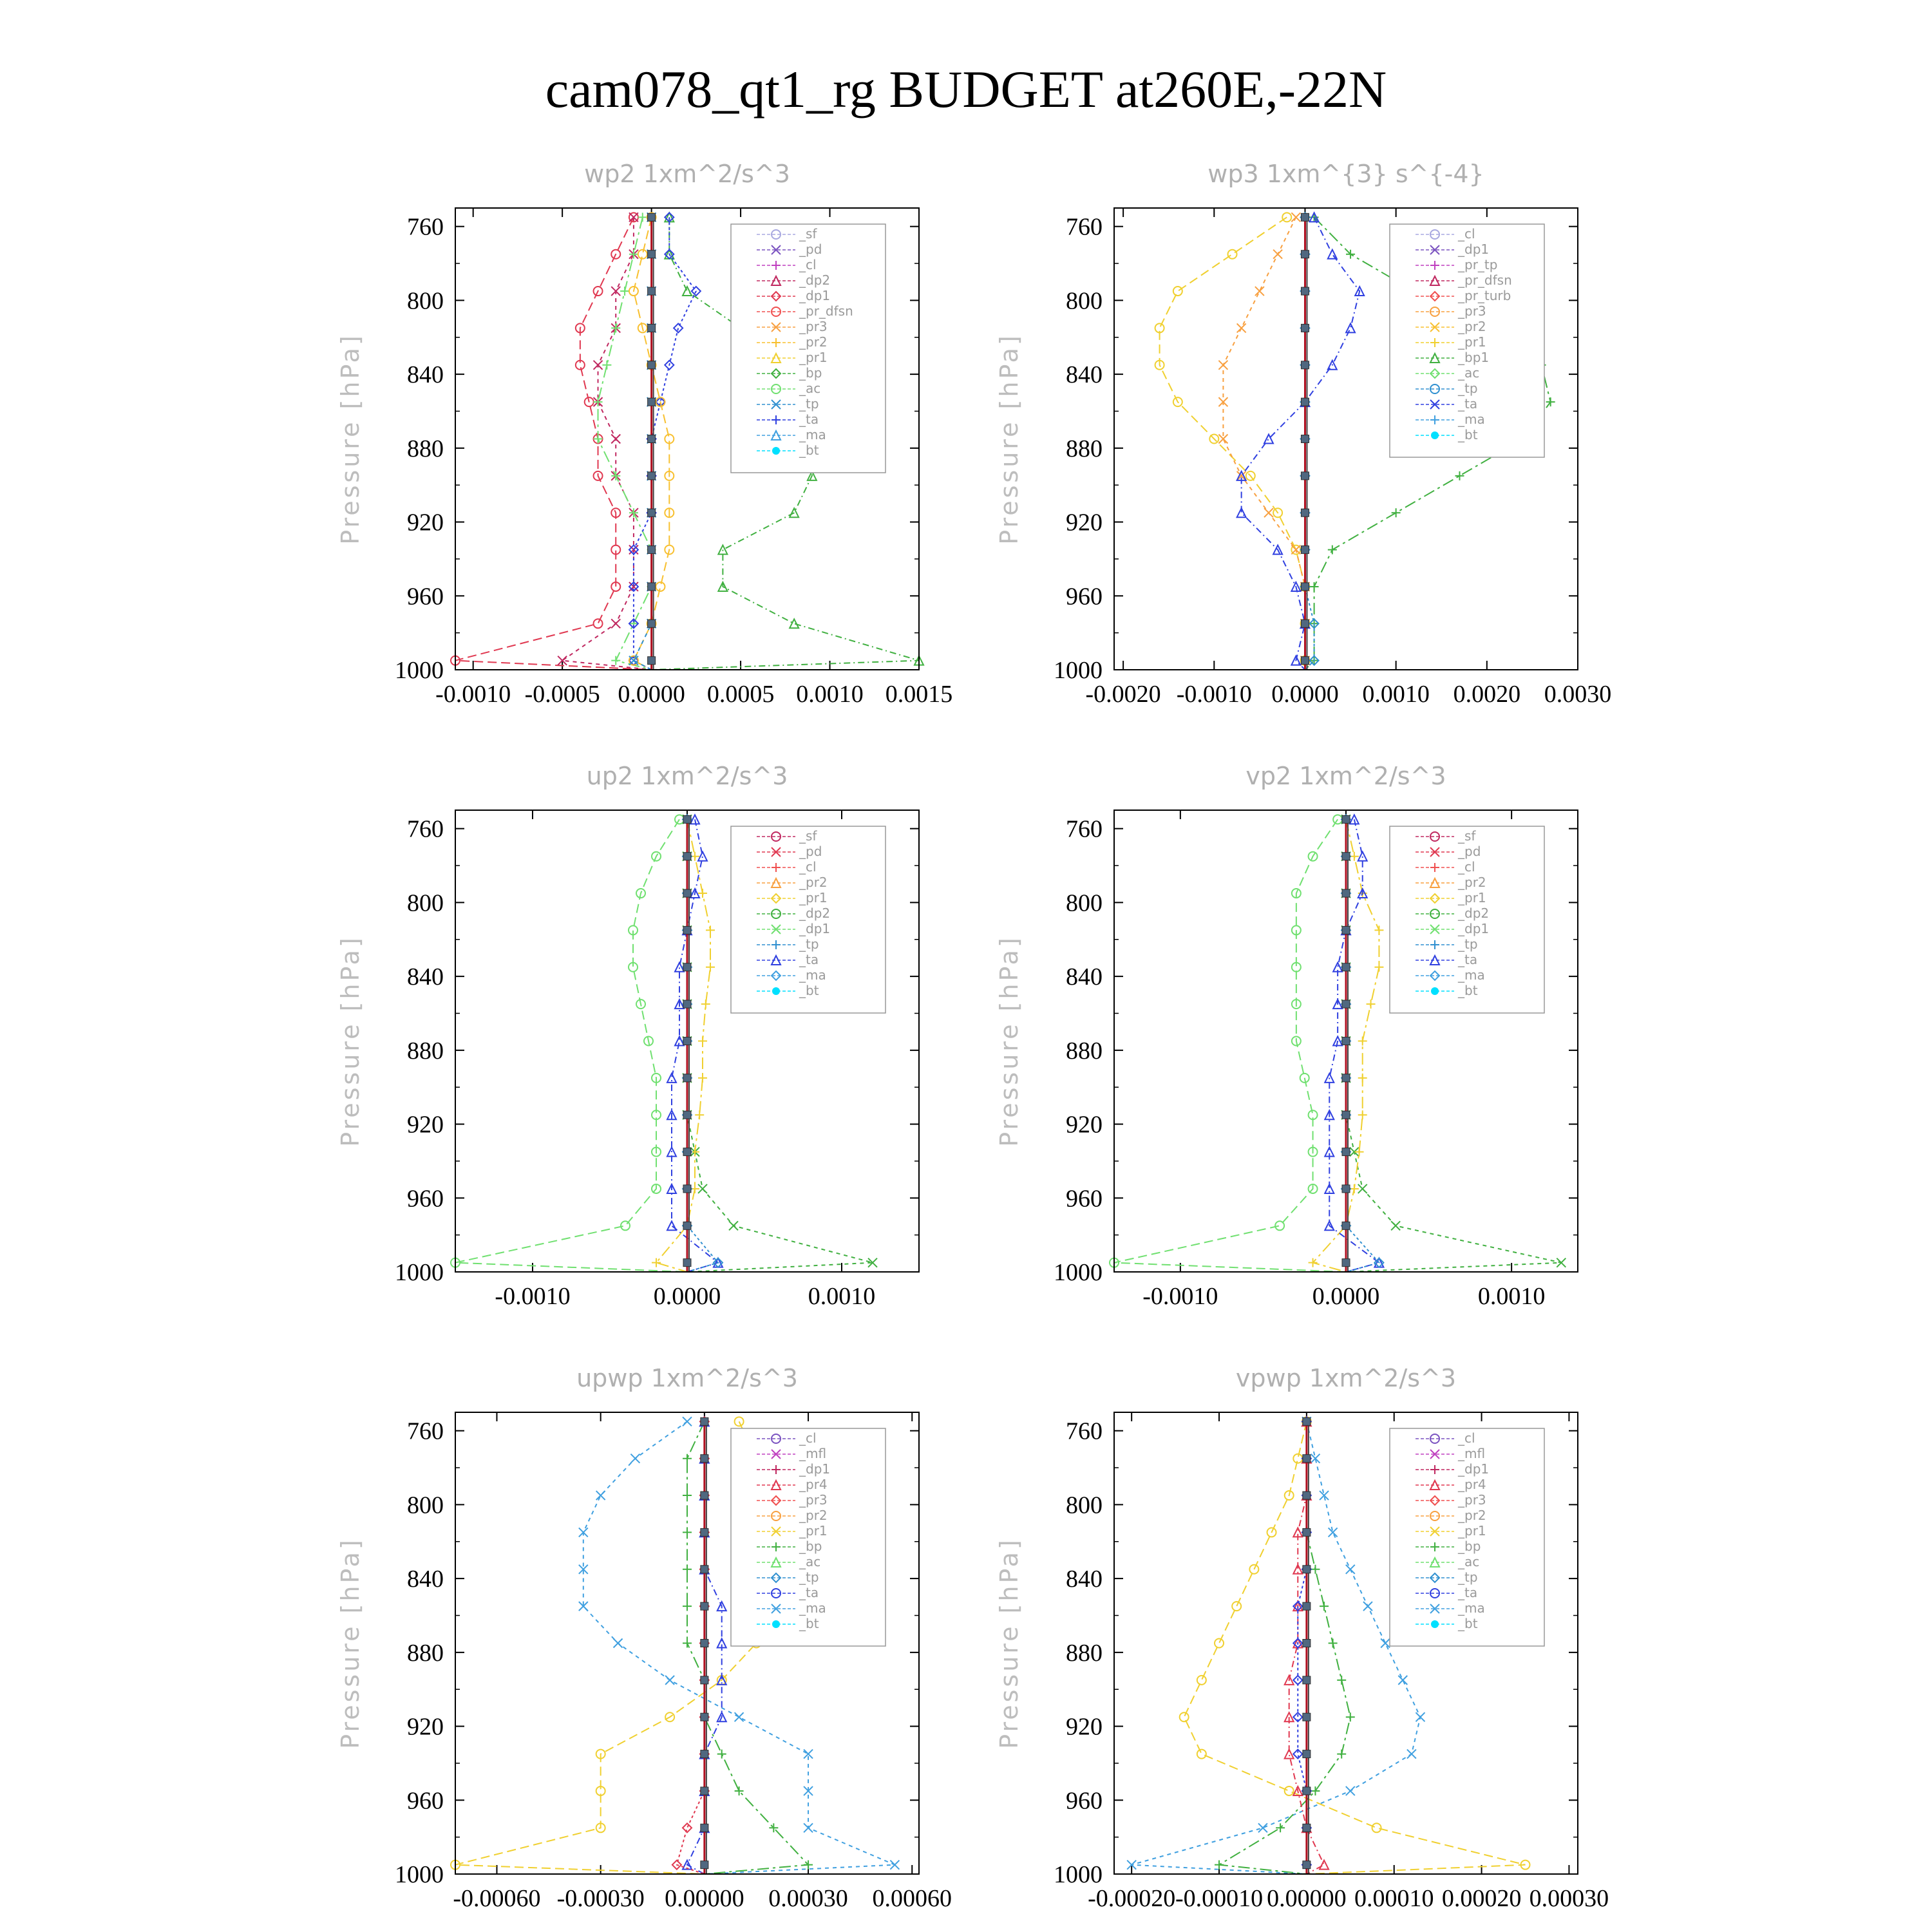 Image resolution: width=1932 pixels, height=1932 pixels. I want to click on figure-title: cam078_qt1_rg BUDGET at260E,-22N, so click(966, 89).